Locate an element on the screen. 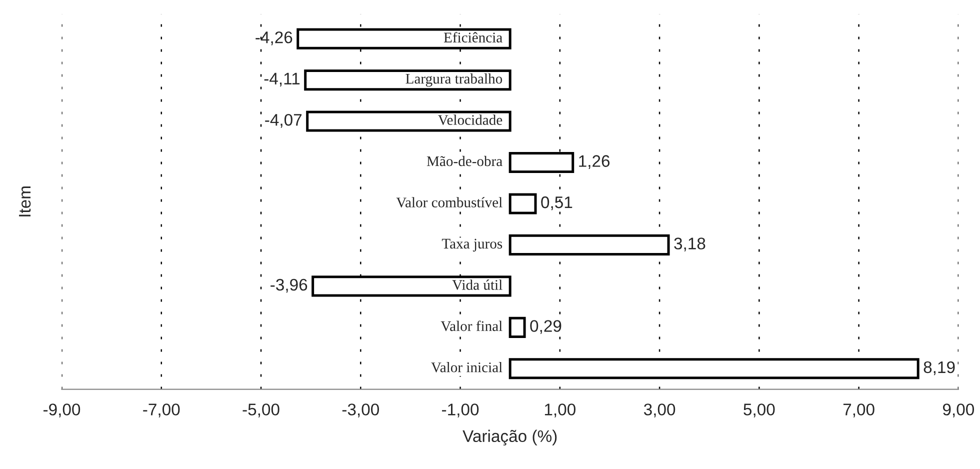 This screenshot has height=469, width=980. x-tick-label: 1,00 is located at coordinates (560, 411).